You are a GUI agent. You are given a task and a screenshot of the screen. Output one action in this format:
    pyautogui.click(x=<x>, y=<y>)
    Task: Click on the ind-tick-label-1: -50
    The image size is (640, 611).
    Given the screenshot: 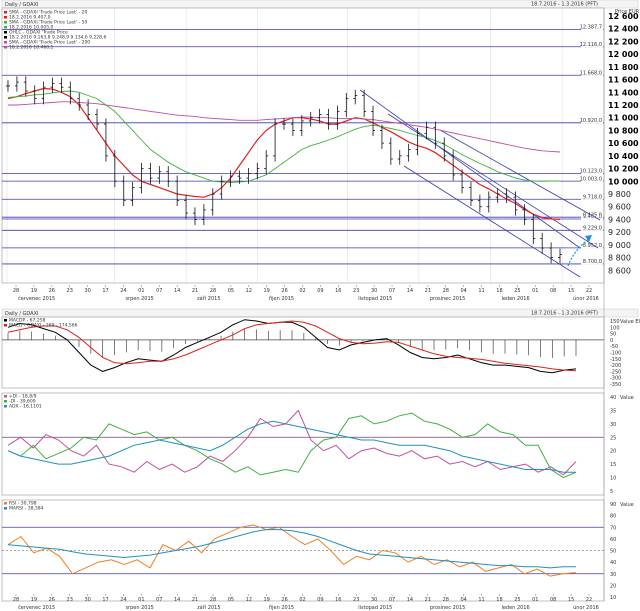 What is the action you would take?
    pyautogui.click(x=614, y=347)
    